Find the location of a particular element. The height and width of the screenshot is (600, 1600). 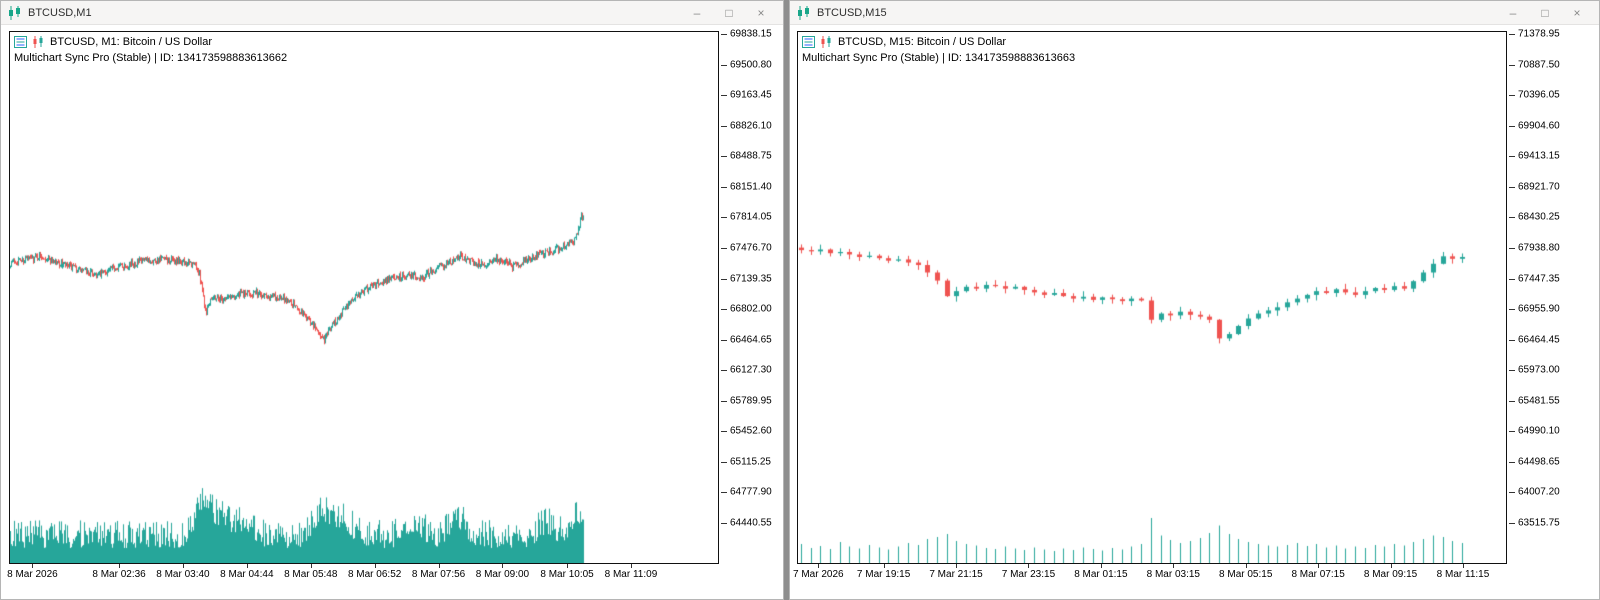

time-label: 8 Mar 05:15 is located at coordinates (1246, 574).